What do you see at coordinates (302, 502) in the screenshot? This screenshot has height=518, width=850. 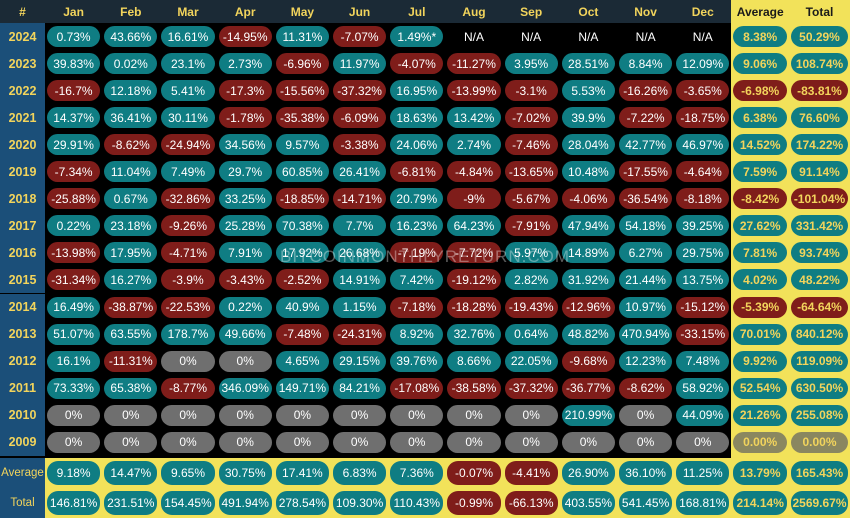 I see `footer-total-cell: 278.54%` at bounding box center [302, 502].